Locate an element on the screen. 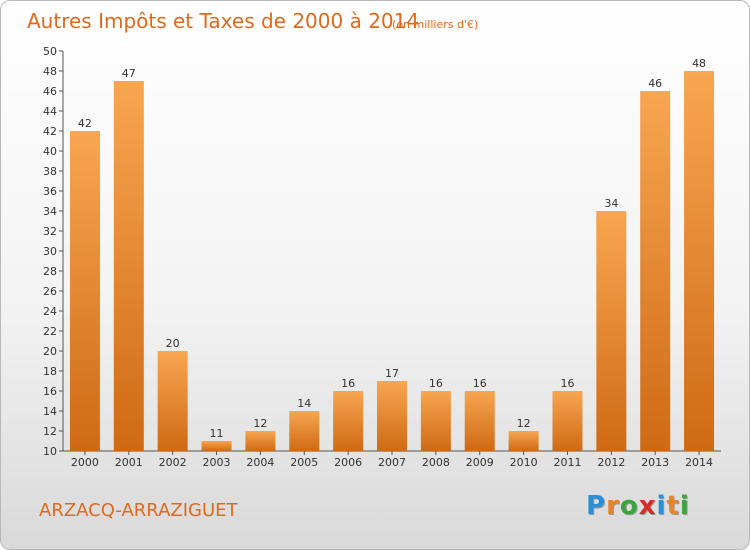  x-tick-label: 2014 is located at coordinates (699, 462).